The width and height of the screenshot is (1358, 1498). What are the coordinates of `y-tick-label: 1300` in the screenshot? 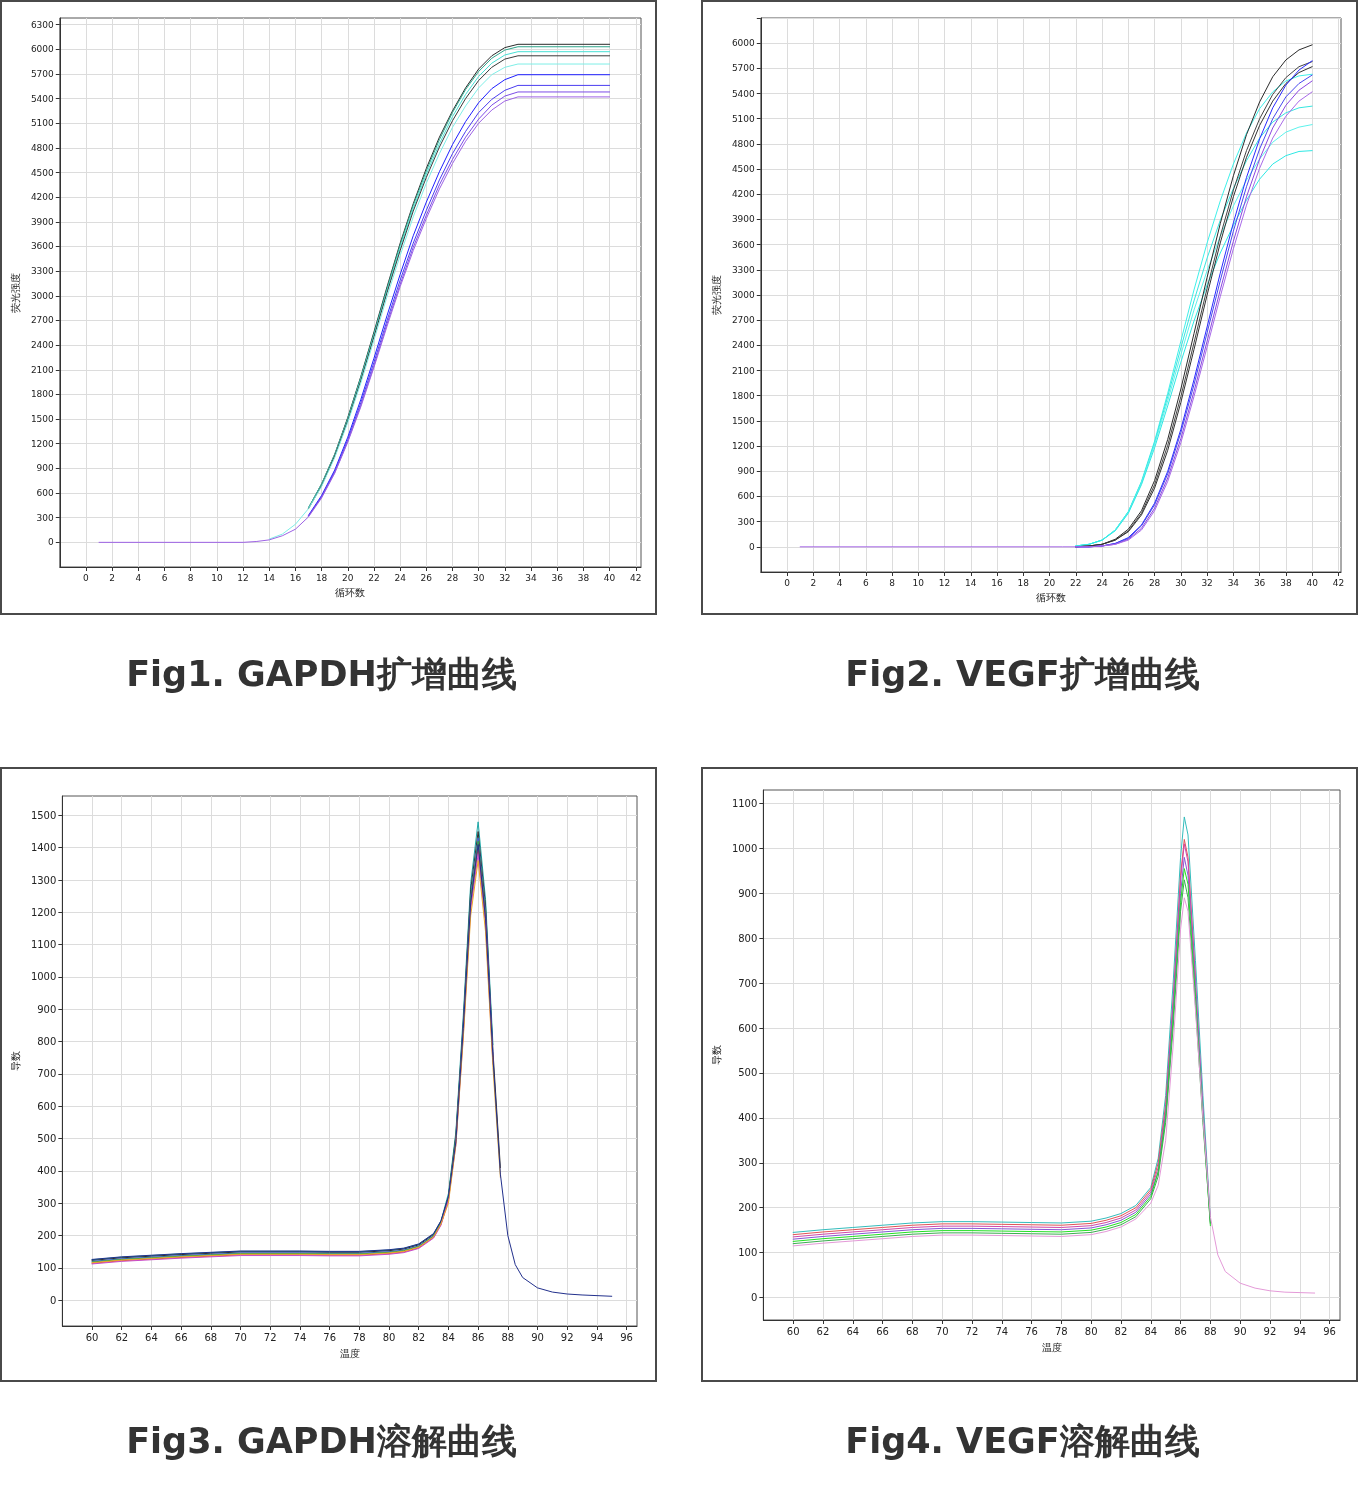 It's located at (43, 880).